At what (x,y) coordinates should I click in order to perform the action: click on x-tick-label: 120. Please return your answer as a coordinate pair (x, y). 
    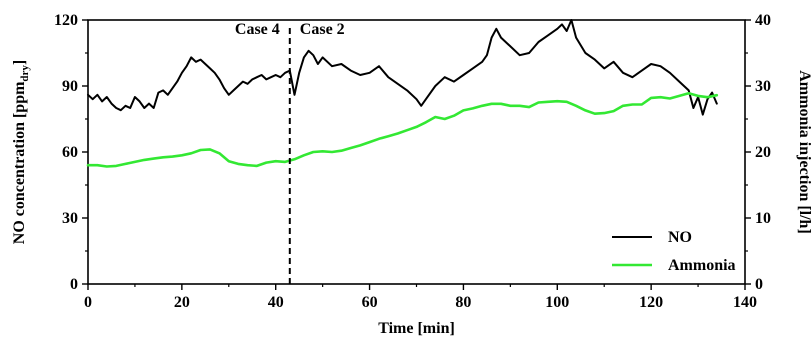
    Looking at the image, I should click on (651, 302).